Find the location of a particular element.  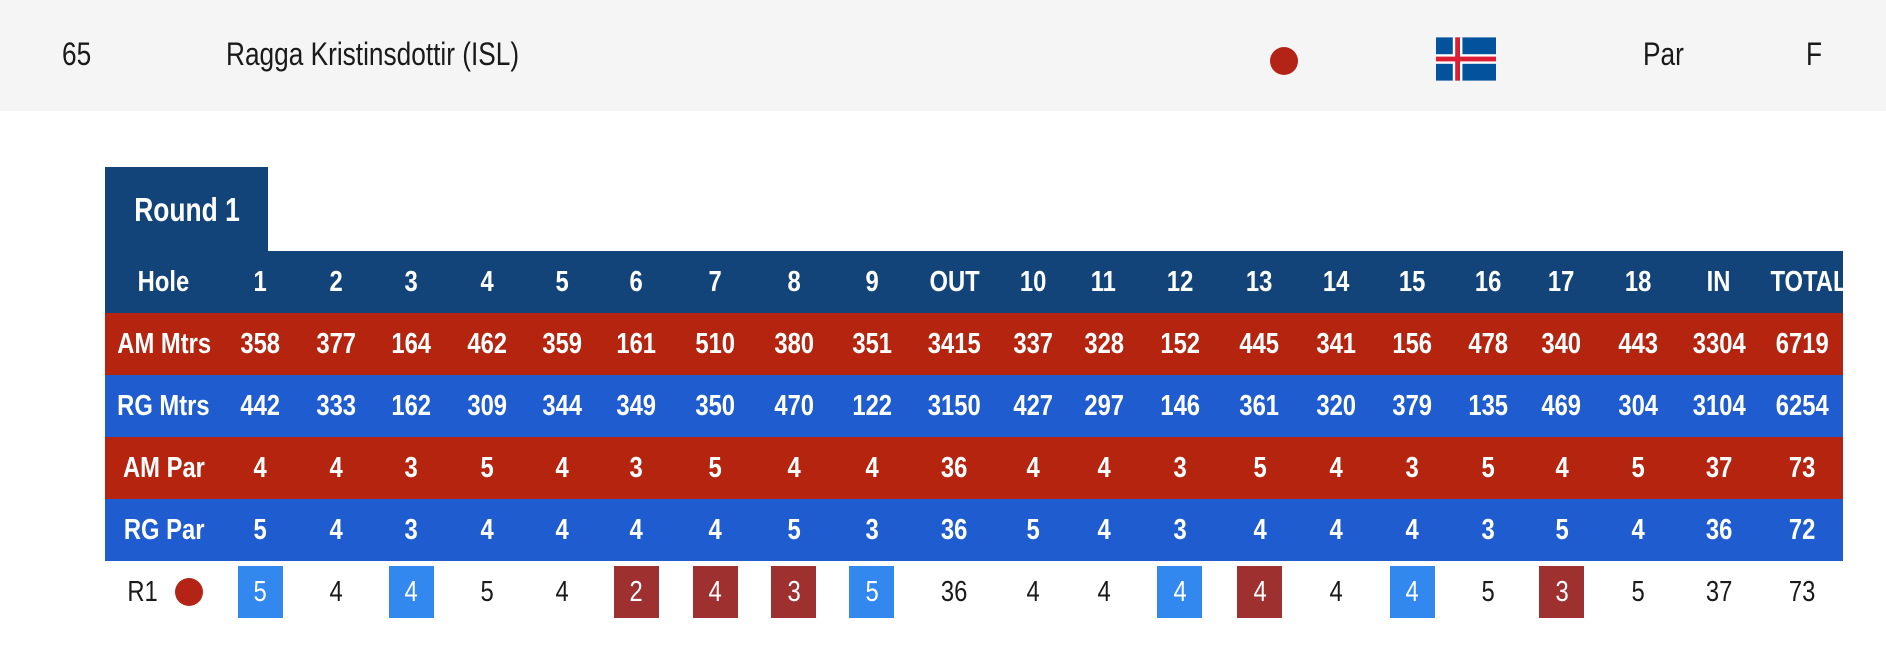

rg-mtrs-hole-4: 309 is located at coordinates (487, 406).